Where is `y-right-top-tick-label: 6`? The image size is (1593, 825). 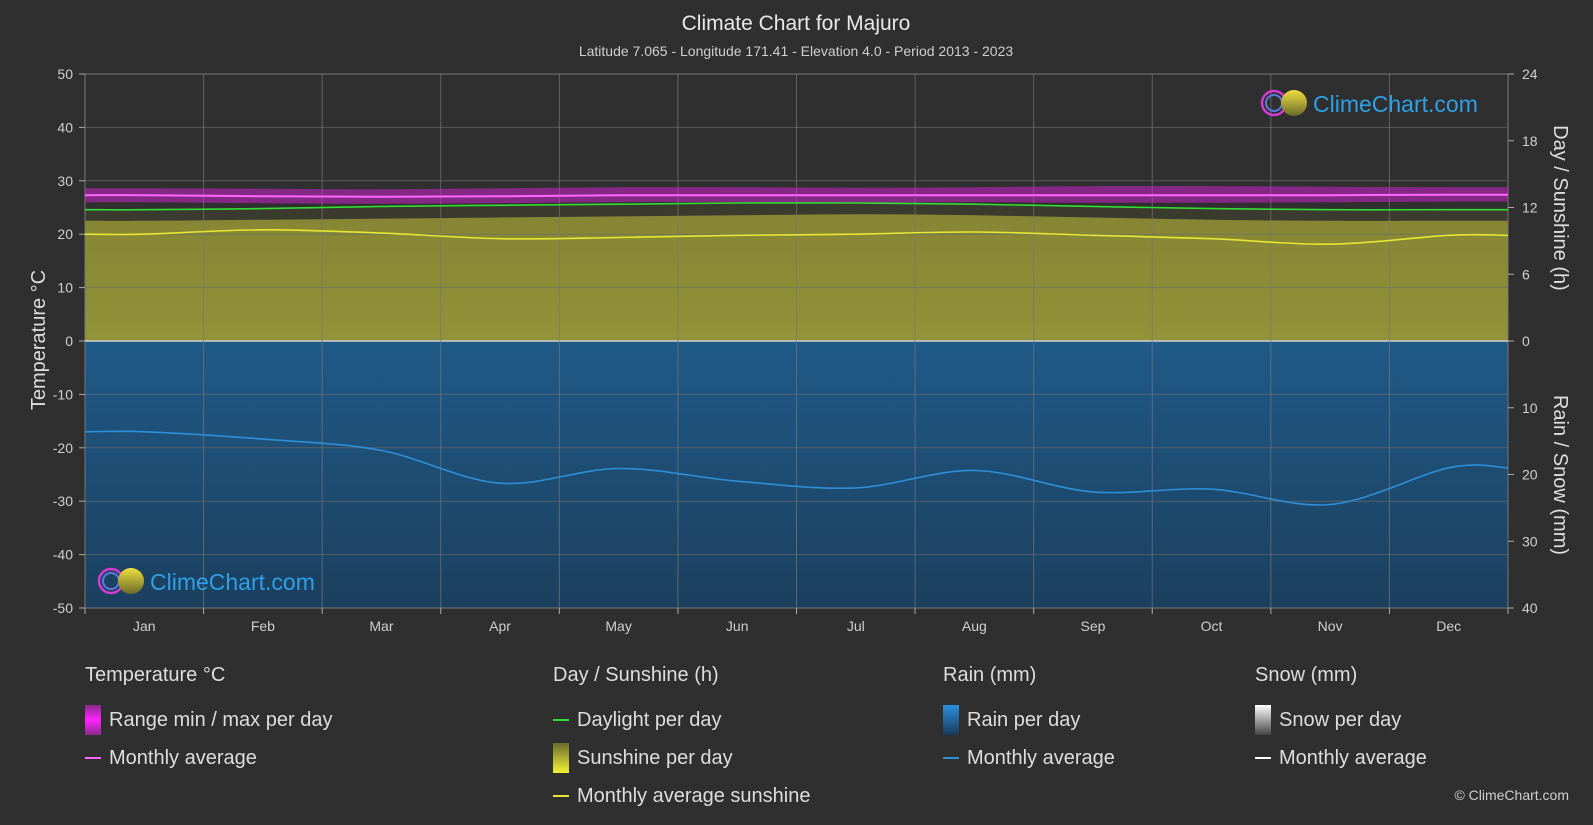
y-right-top-tick-label: 6 is located at coordinates (1526, 274).